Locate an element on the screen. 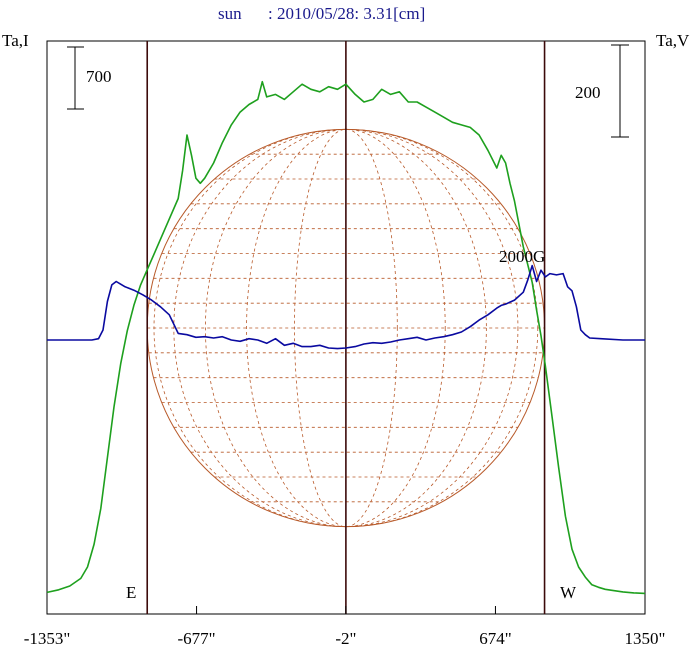  east-limb-label: E is located at coordinates (131, 592).